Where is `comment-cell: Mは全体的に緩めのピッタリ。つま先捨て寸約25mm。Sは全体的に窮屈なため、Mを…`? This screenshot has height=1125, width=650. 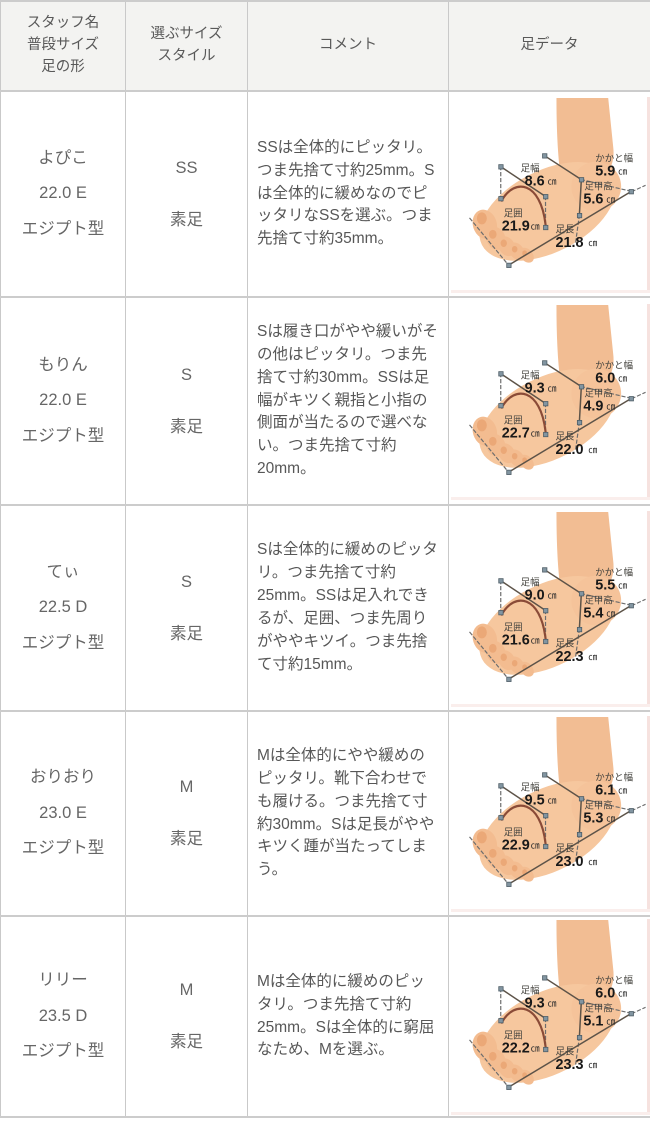 comment-cell: Mは全体的に緩めのピッタリ。つま先捨て寸約25mm。Sは全体的に窮屈なため、Mを… is located at coordinates (348, 1016).